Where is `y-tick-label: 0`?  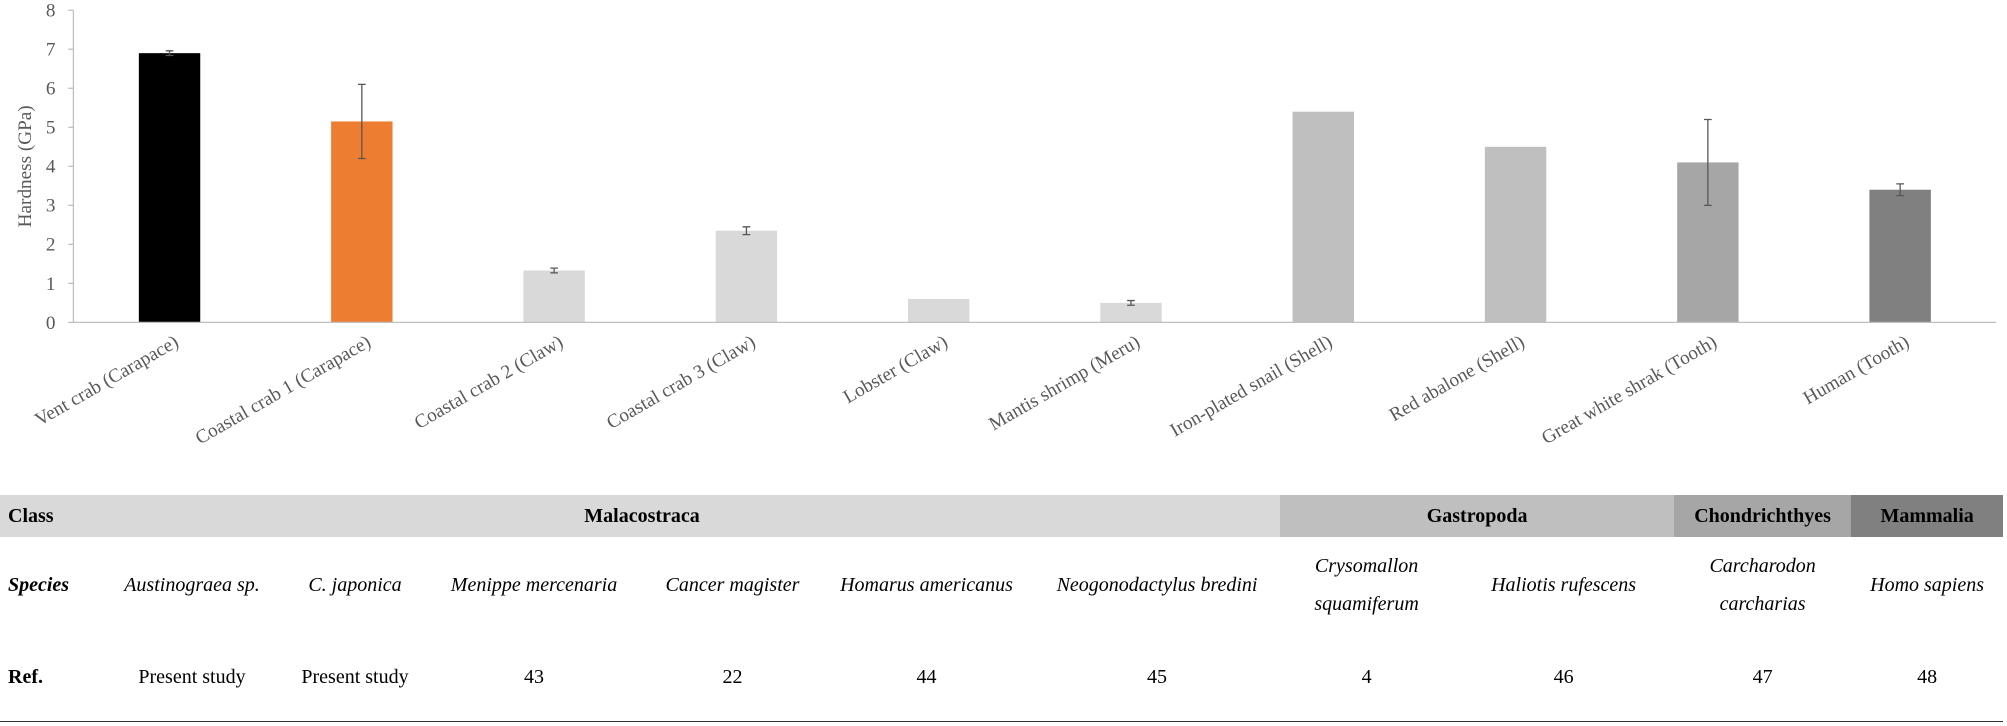 y-tick-label: 0 is located at coordinates (51, 323).